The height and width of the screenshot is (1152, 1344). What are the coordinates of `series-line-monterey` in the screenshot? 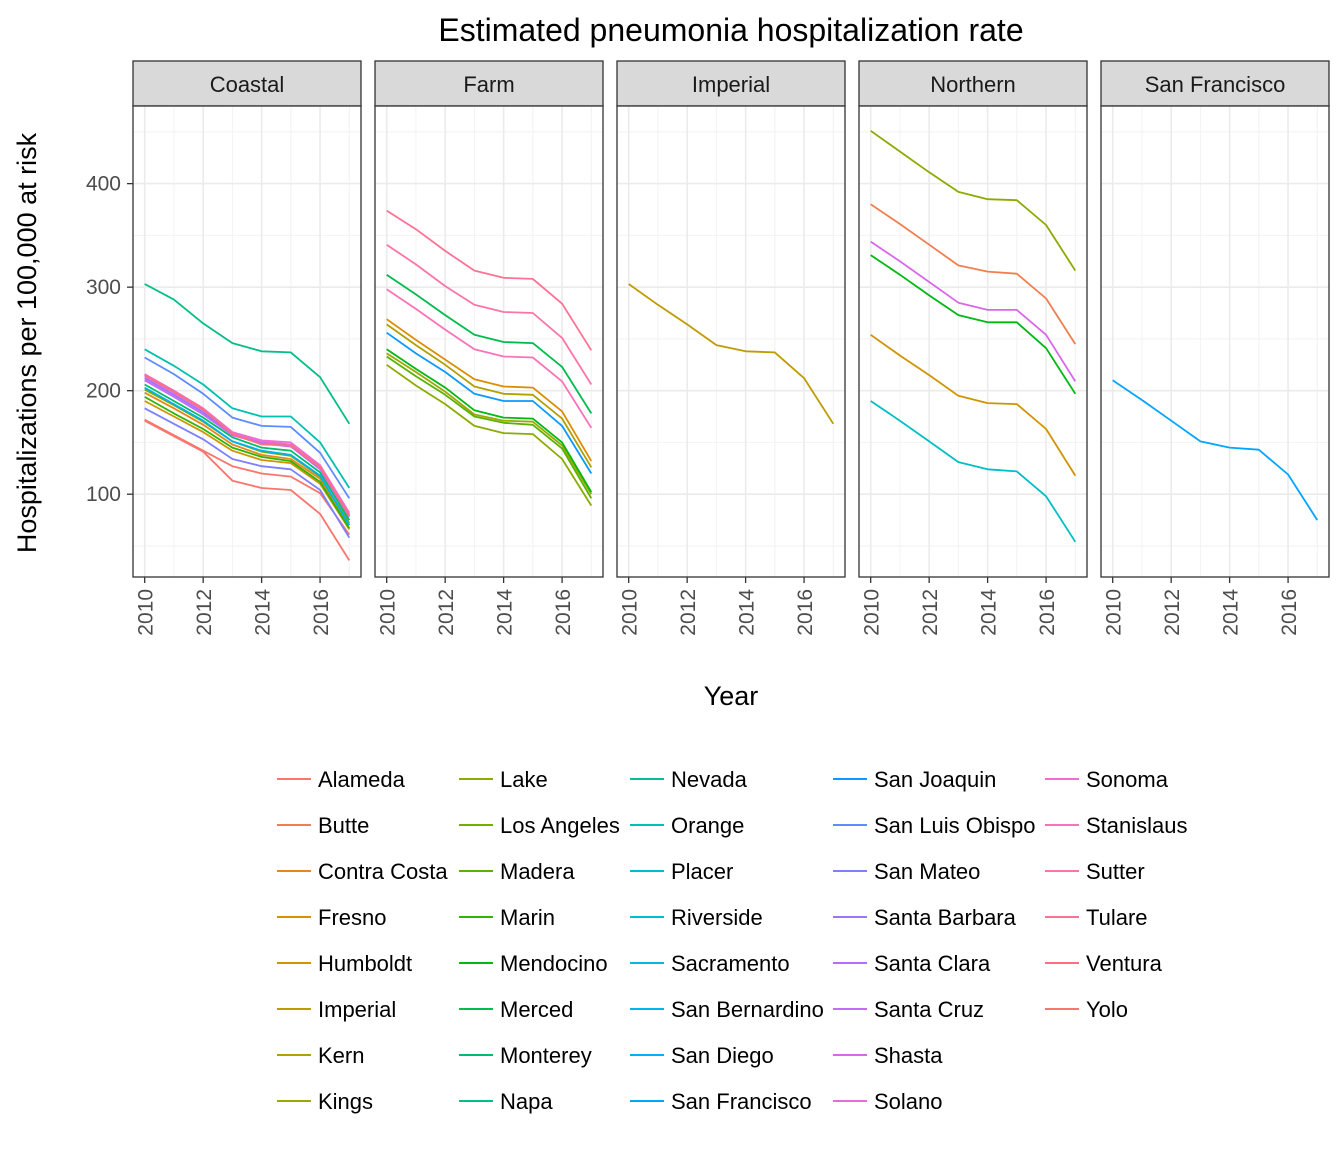 It's located at (247, 452).